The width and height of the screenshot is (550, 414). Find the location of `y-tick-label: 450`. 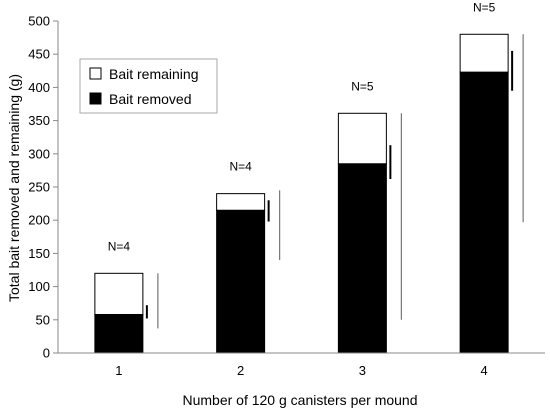

y-tick-label: 450 is located at coordinates (39, 54).